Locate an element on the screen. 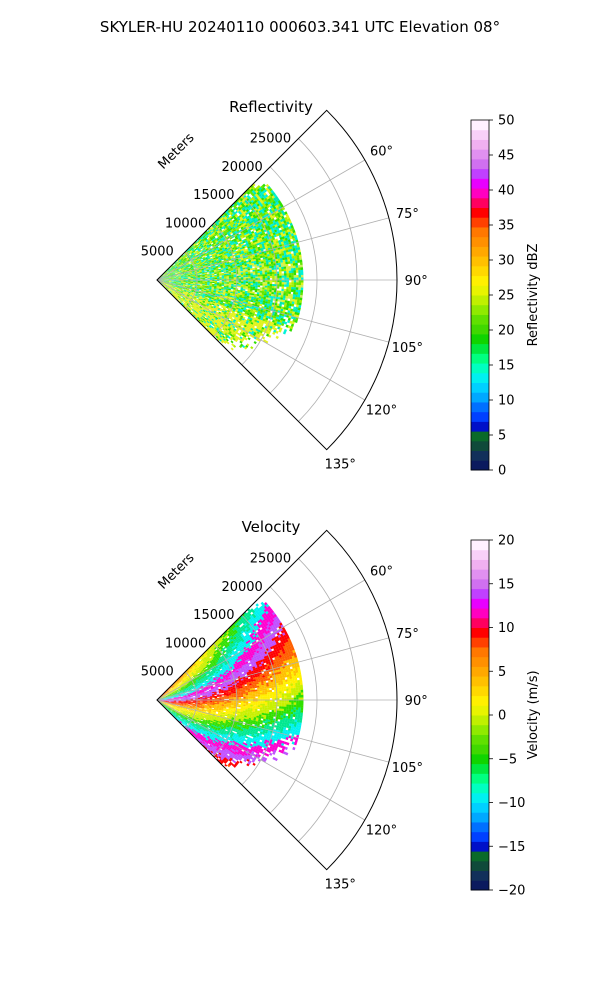 The image size is (600, 1000). colorbar-swatch is located at coordinates (480, 436).